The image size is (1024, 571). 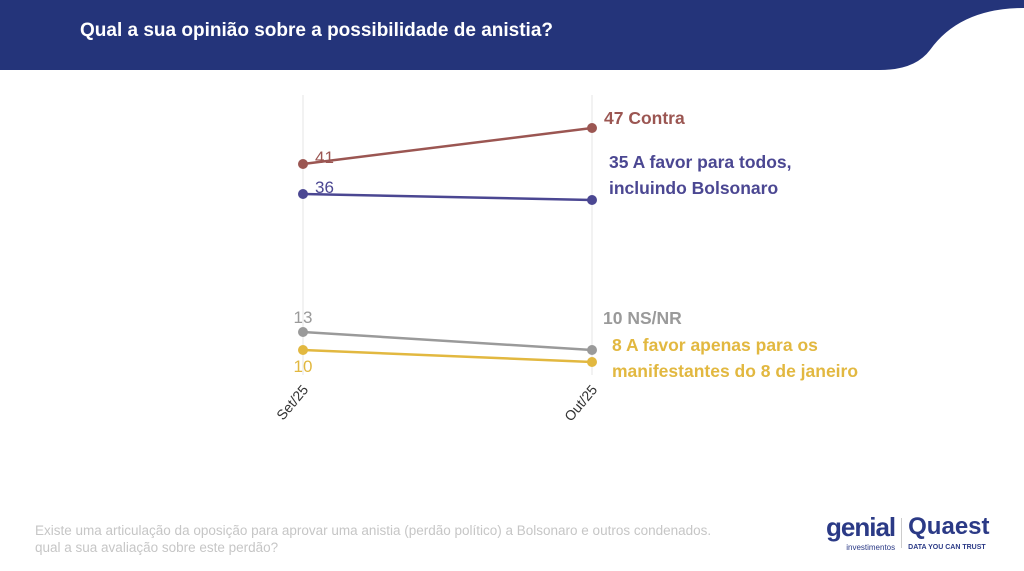 I want to click on quaest-wordmark: Quaest, so click(x=949, y=526).